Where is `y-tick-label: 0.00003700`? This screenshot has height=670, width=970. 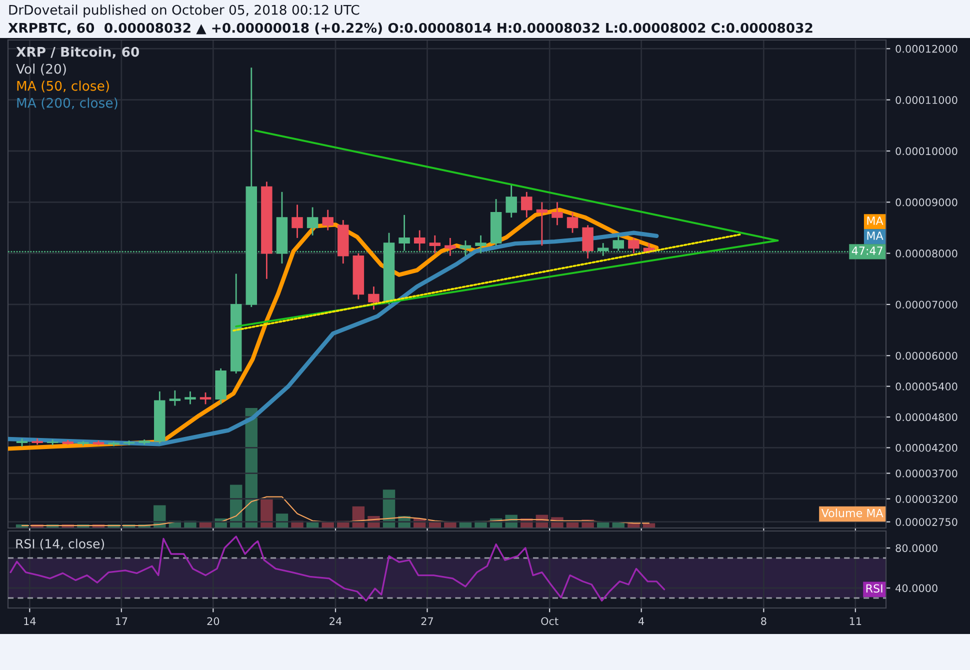
y-tick-label: 0.00003700 is located at coordinates (927, 473).